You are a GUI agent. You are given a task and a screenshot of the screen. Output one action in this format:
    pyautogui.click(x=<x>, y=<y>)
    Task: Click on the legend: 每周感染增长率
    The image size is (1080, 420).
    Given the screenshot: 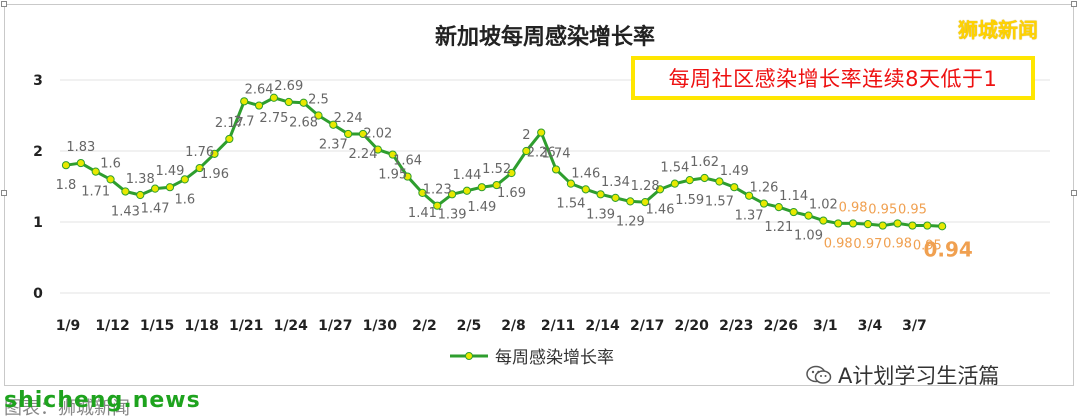 What is the action you would take?
    pyautogui.click(x=532, y=358)
    